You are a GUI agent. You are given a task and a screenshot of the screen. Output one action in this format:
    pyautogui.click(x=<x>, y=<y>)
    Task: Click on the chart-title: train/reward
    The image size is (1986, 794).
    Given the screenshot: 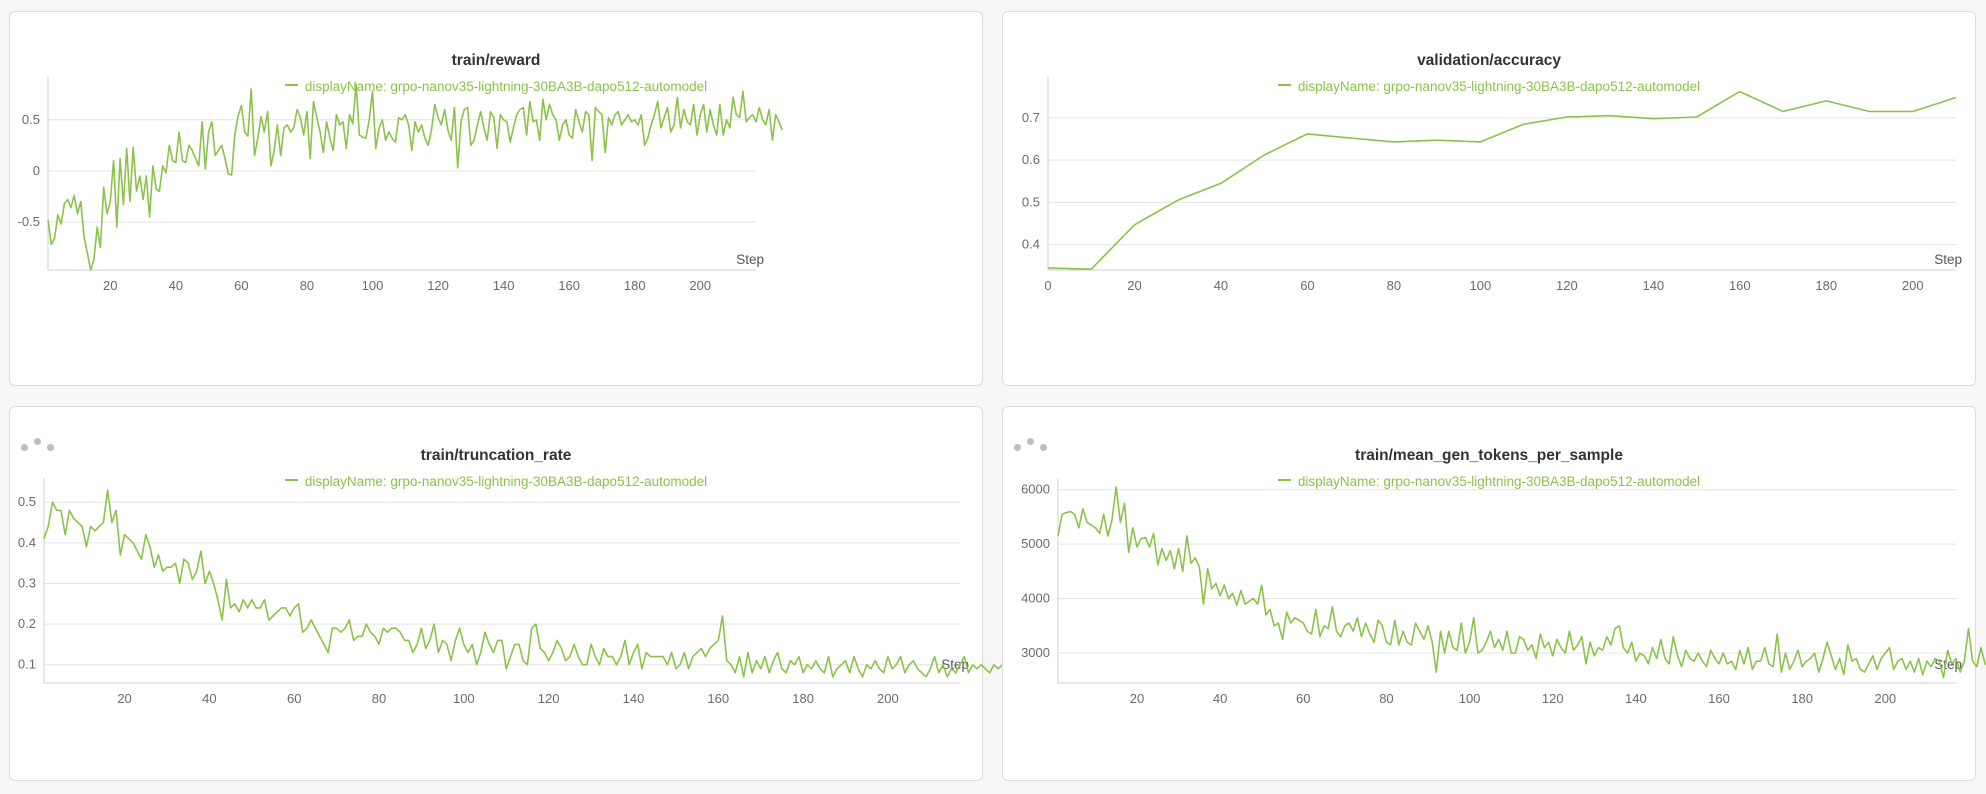 What is the action you would take?
    pyautogui.click(x=496, y=60)
    